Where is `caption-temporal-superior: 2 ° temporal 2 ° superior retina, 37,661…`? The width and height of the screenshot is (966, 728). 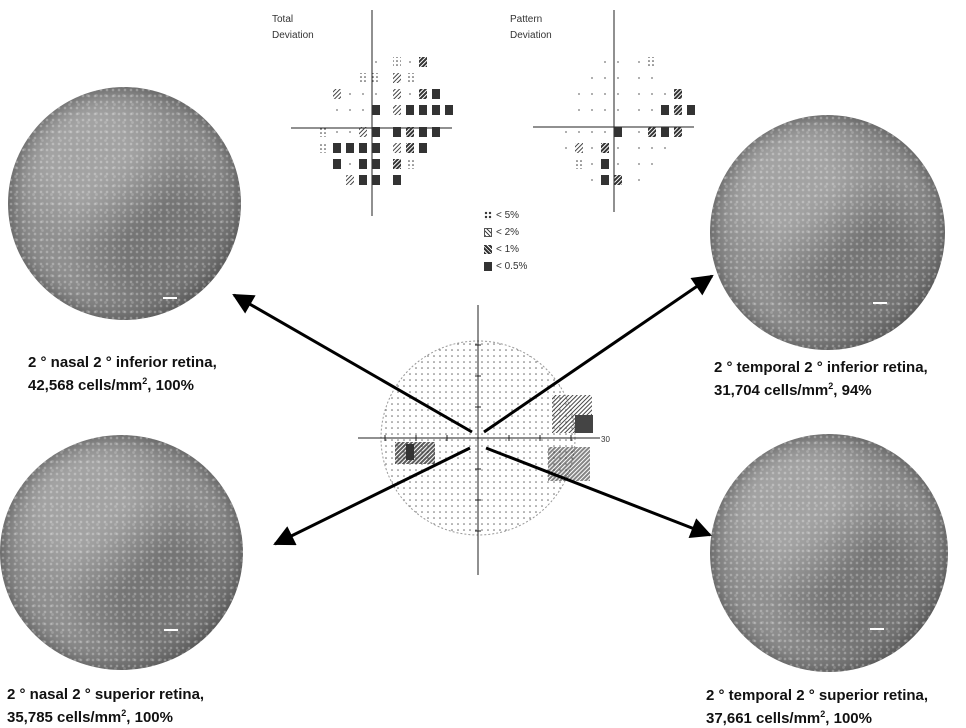 caption-temporal-superior: 2 ° temporal 2 ° superior retina, 37,661… is located at coordinates (817, 707).